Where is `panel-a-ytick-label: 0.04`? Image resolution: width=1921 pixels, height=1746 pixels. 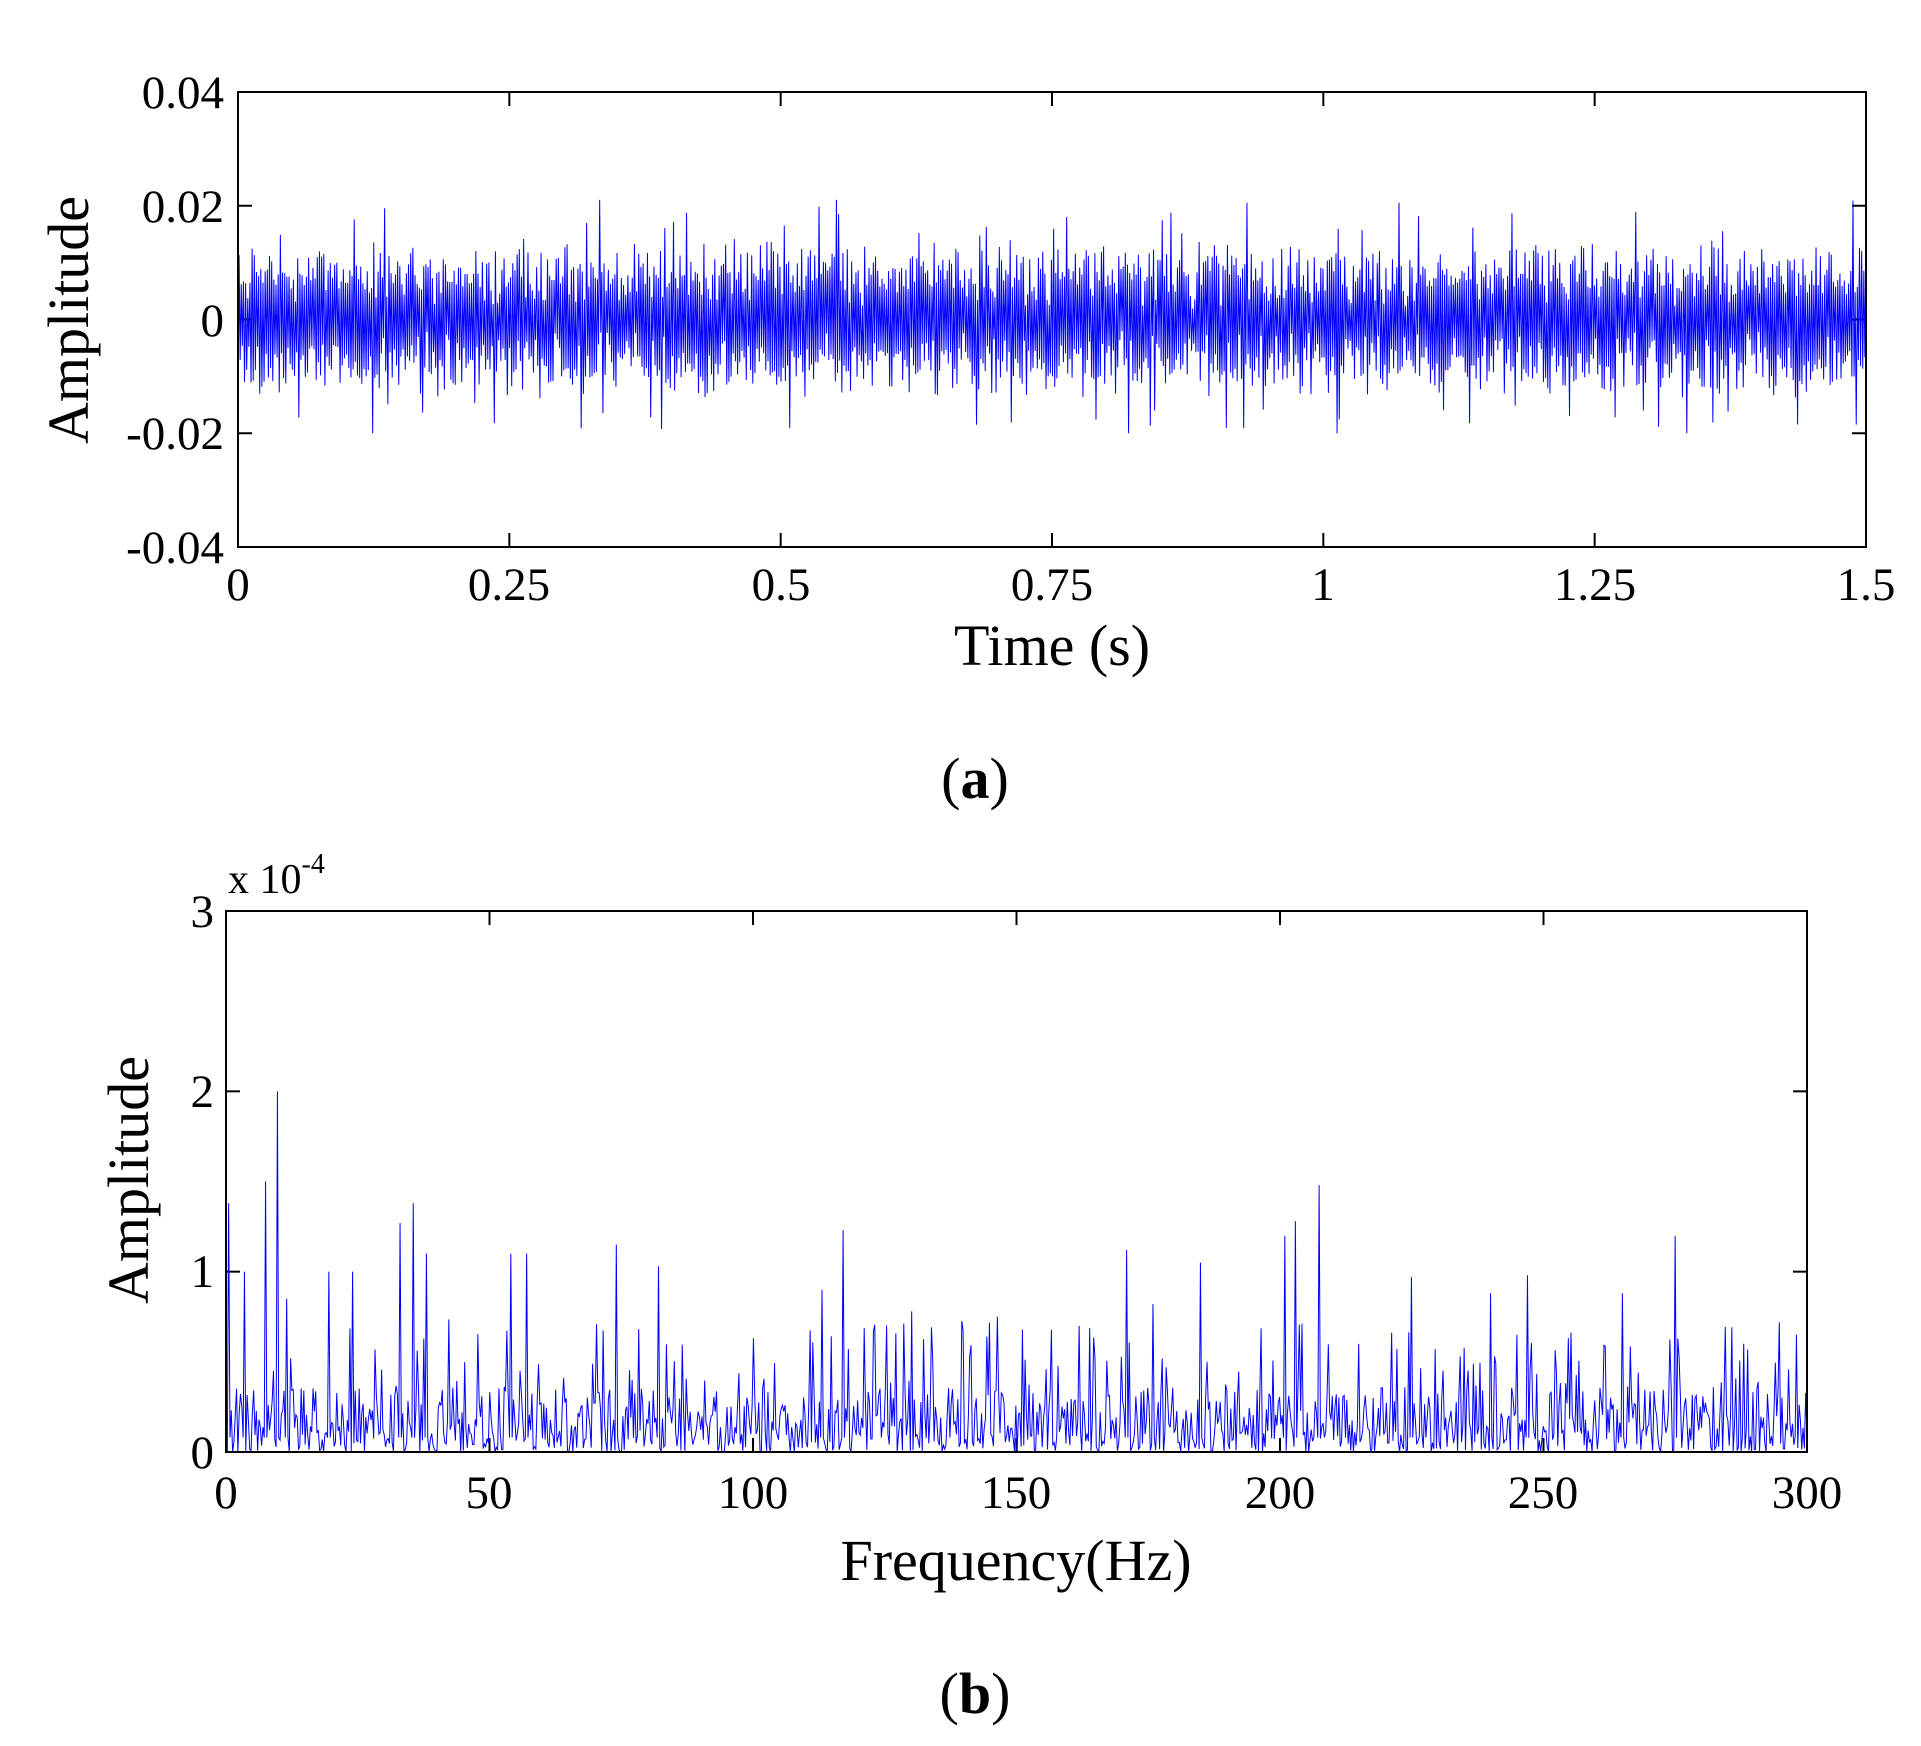
panel-a-ytick-label: 0.04 is located at coordinates (183, 93).